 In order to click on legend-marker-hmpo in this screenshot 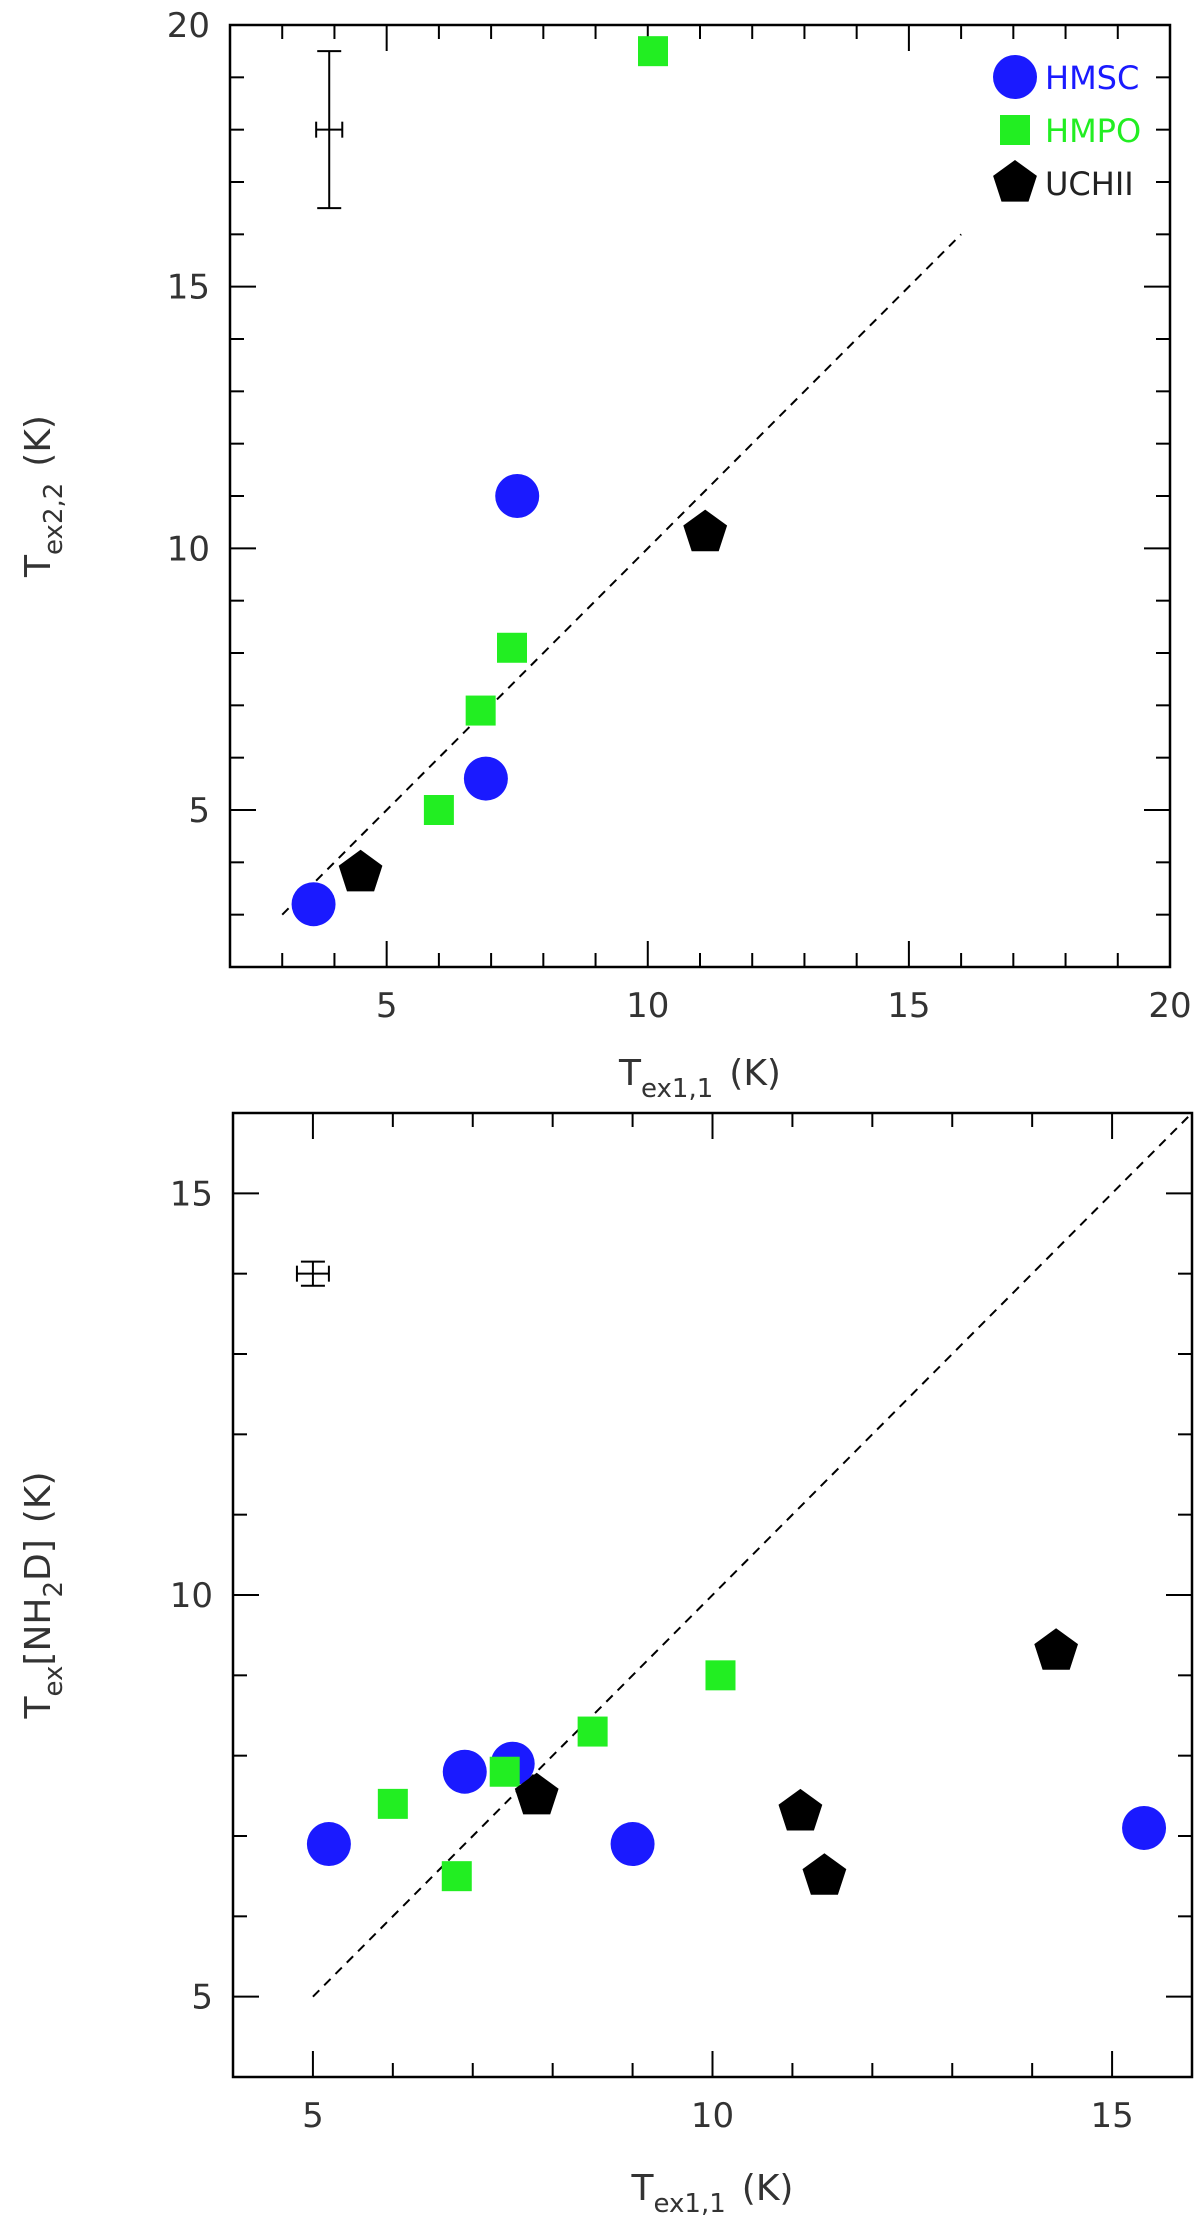, I will do `click(1015, 130)`.